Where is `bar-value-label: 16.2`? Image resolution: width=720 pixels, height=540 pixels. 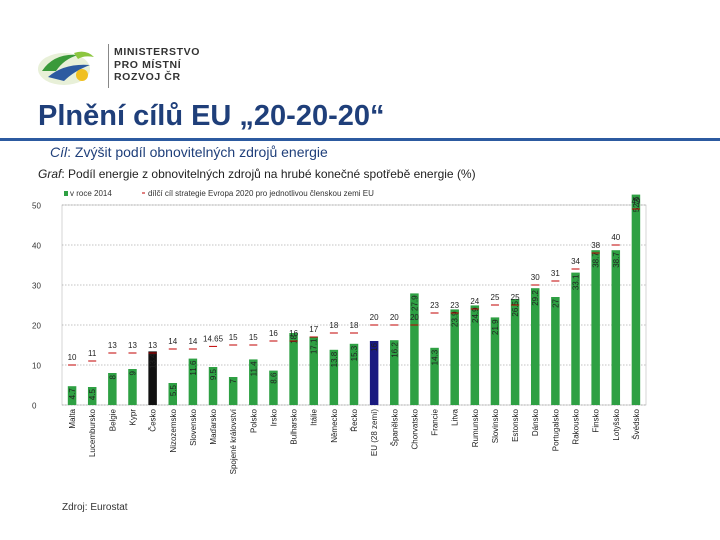
bar-value-label: 16.2 is located at coordinates (394, 350).